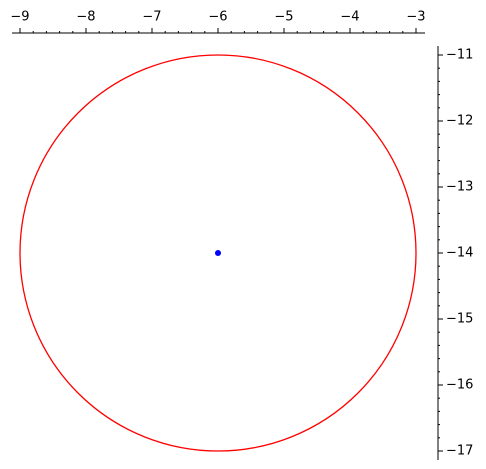 The width and height of the screenshot is (486, 469). Describe the element at coordinates (85, 17) in the screenshot. I see `x-tick-label: −8` at that location.